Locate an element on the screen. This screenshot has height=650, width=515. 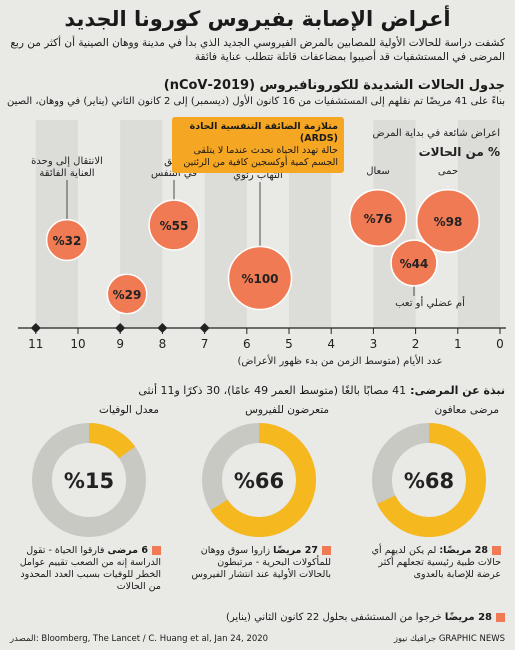
donut-pct: %66 is located at coordinates (259, 481).